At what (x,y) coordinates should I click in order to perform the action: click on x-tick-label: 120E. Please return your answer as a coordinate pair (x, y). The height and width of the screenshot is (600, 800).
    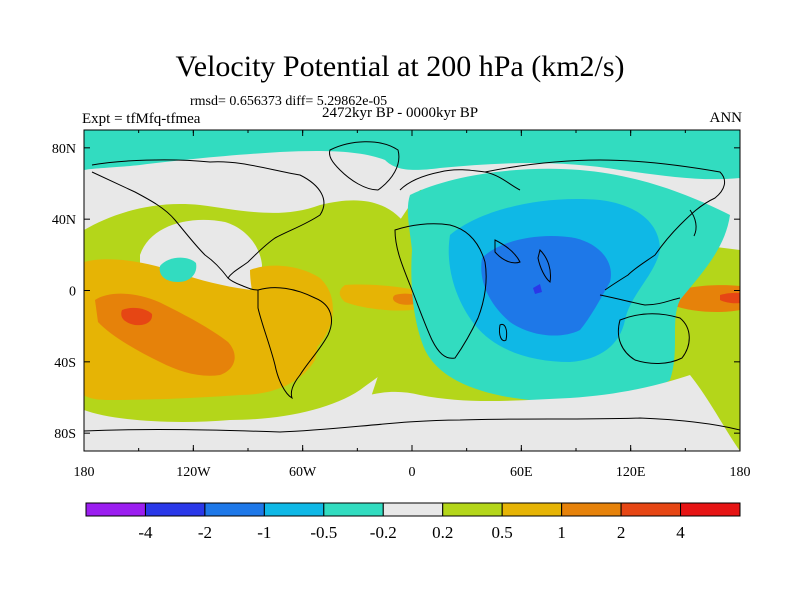
    Looking at the image, I should click on (631, 472).